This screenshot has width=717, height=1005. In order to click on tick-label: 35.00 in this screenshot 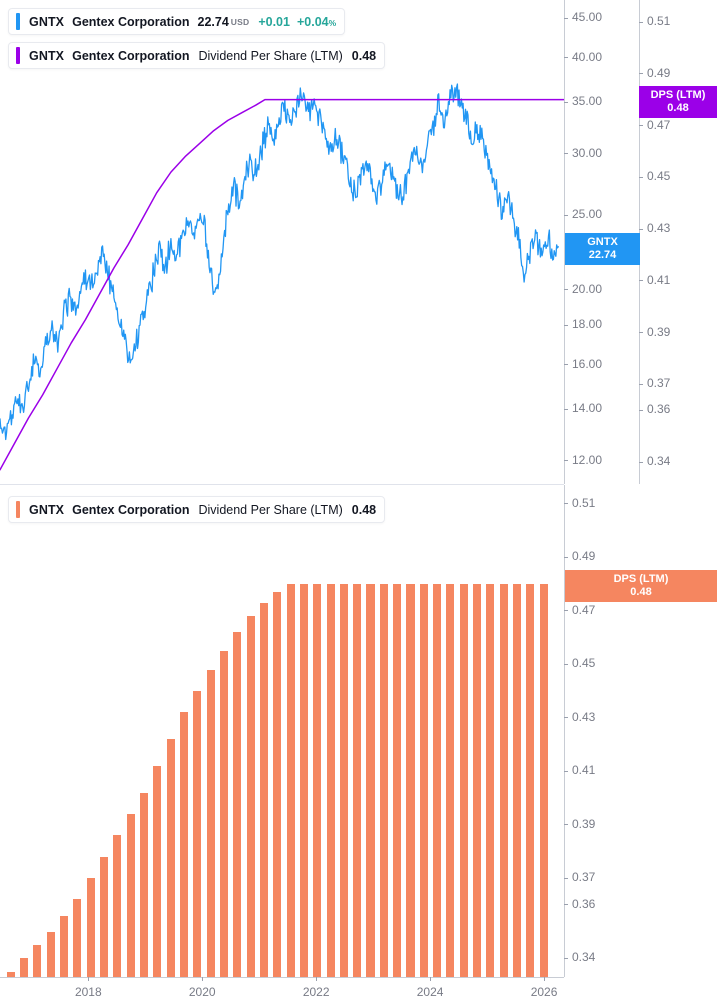, I will do `click(587, 101)`.